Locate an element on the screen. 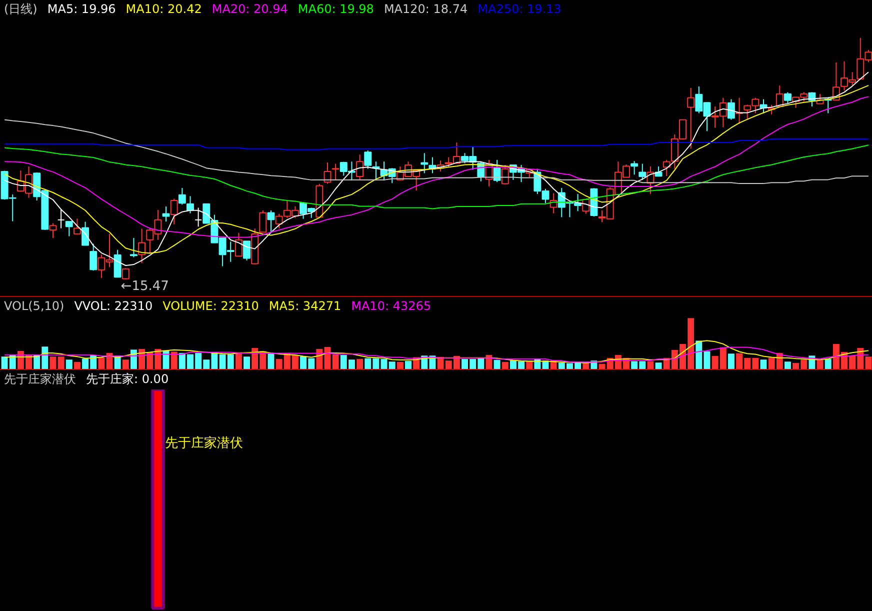  text: MA120: 18.74 is located at coordinates (426, 9).